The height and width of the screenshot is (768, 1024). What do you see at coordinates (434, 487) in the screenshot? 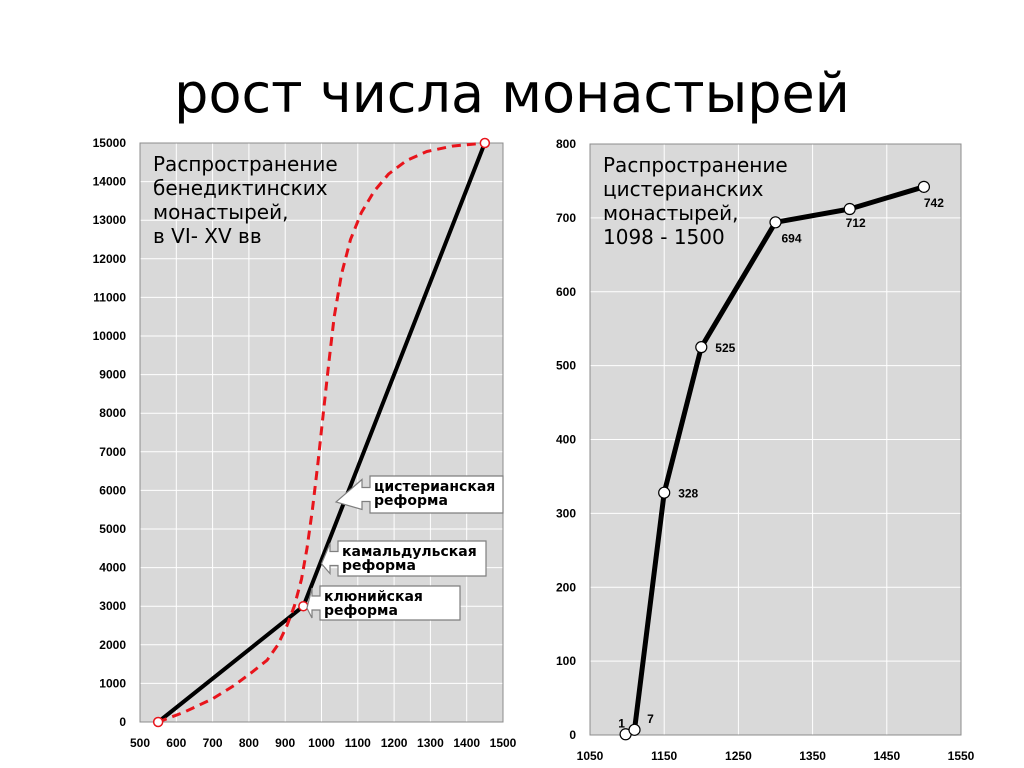
I see `callout-line: цистерианская` at bounding box center [434, 487].